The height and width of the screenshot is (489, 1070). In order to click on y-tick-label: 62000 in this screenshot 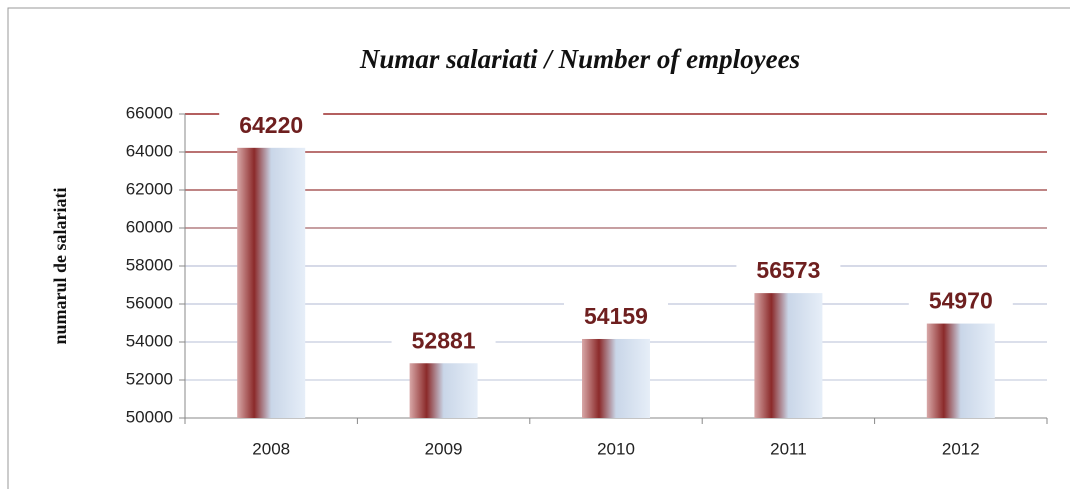, I will do `click(149, 188)`.